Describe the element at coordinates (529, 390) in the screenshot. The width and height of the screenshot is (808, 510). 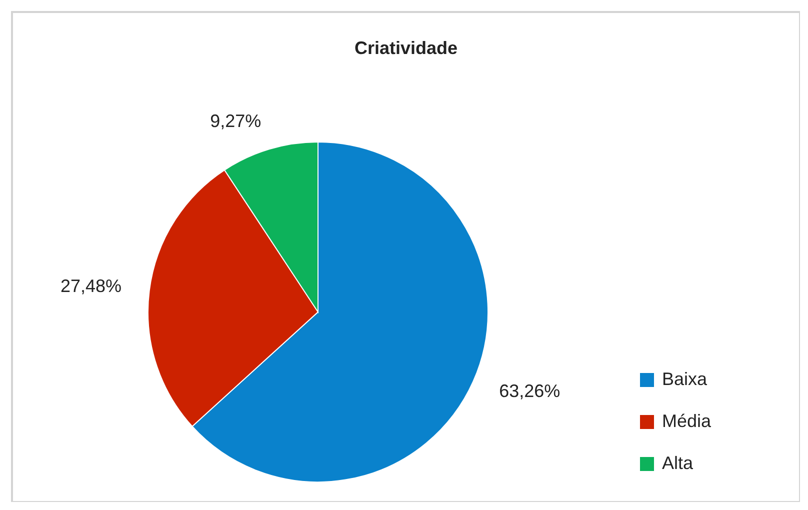
I see `data-label: 63,26%` at that location.